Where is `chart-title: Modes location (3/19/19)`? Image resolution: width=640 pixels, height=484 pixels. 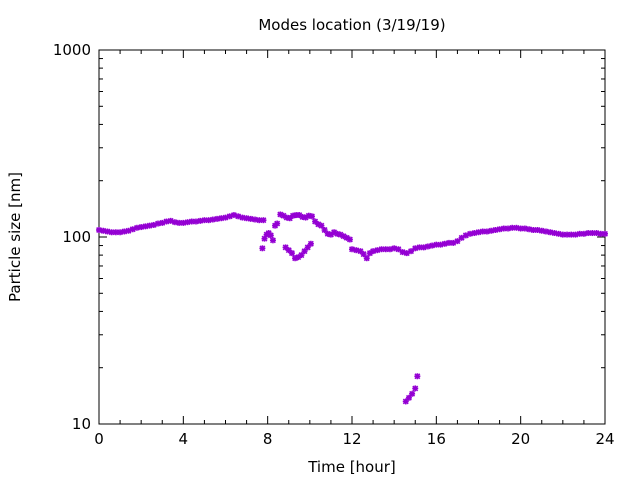
chart-title: Modes location (3/19/19) is located at coordinates (351, 25).